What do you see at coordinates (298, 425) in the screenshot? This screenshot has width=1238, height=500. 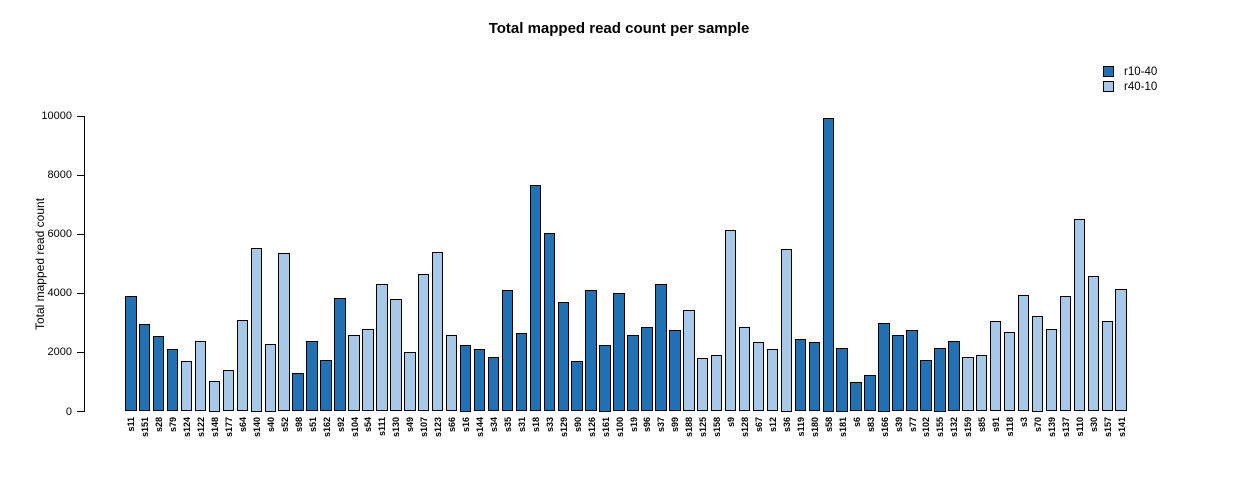 I see `x-tick-label-s98: s98` at bounding box center [298, 425].